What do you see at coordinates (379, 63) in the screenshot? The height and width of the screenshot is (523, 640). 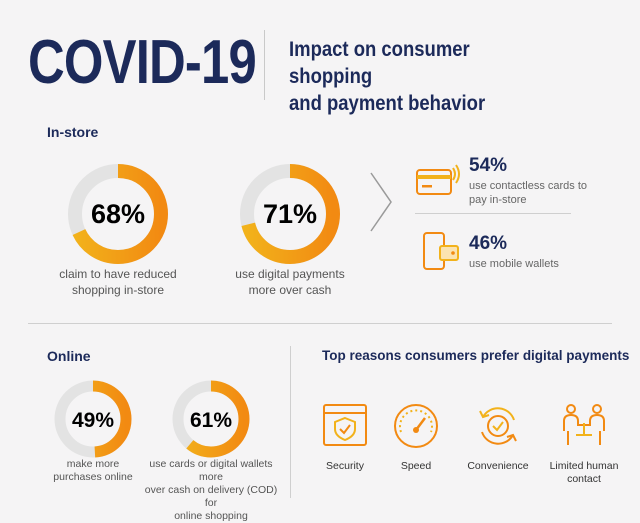 I see `subtitle-line-1: Impact on consumer shopping` at bounding box center [379, 63].